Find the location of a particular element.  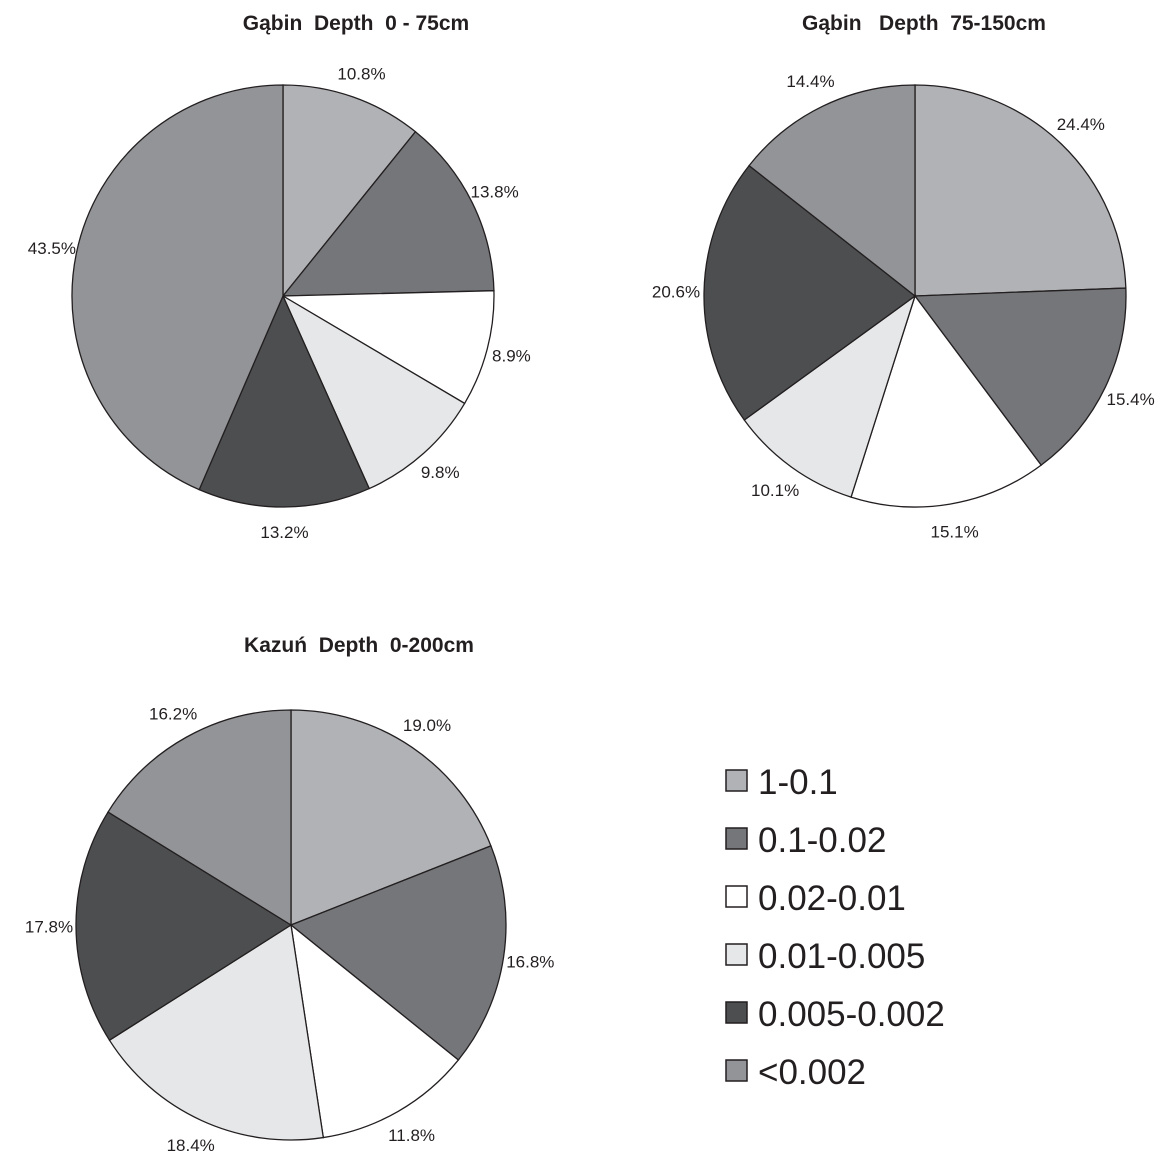

slice-label-lt-0.002: 16.2% is located at coordinates (173, 714).